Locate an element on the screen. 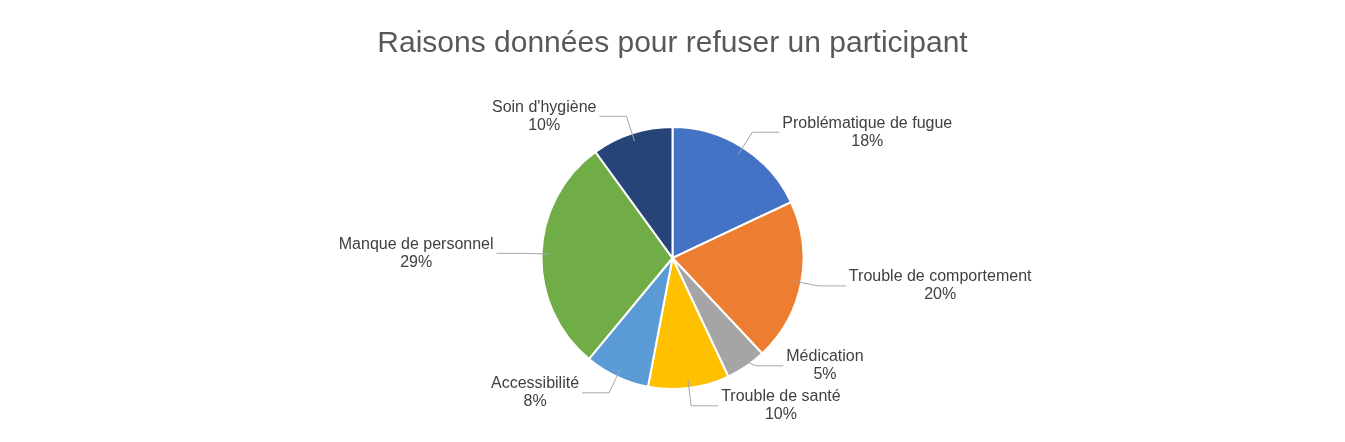 The width and height of the screenshot is (1345, 442). slice-label: Accessibilité is located at coordinates (535, 383).